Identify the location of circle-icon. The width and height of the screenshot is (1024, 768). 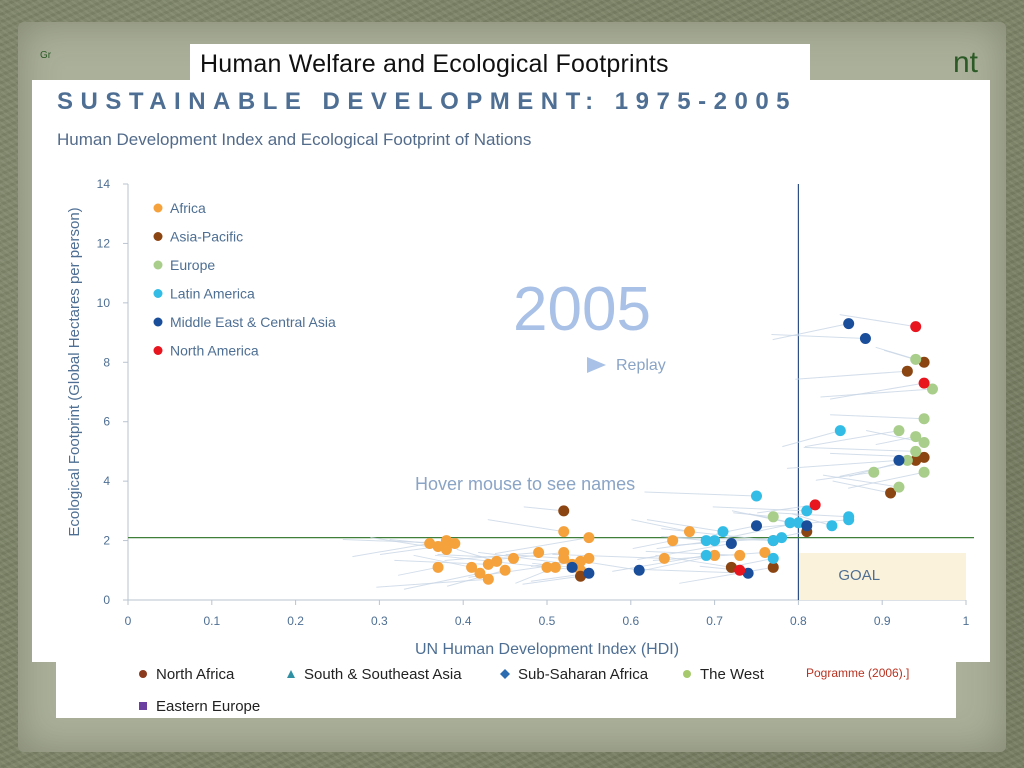
(687, 674).